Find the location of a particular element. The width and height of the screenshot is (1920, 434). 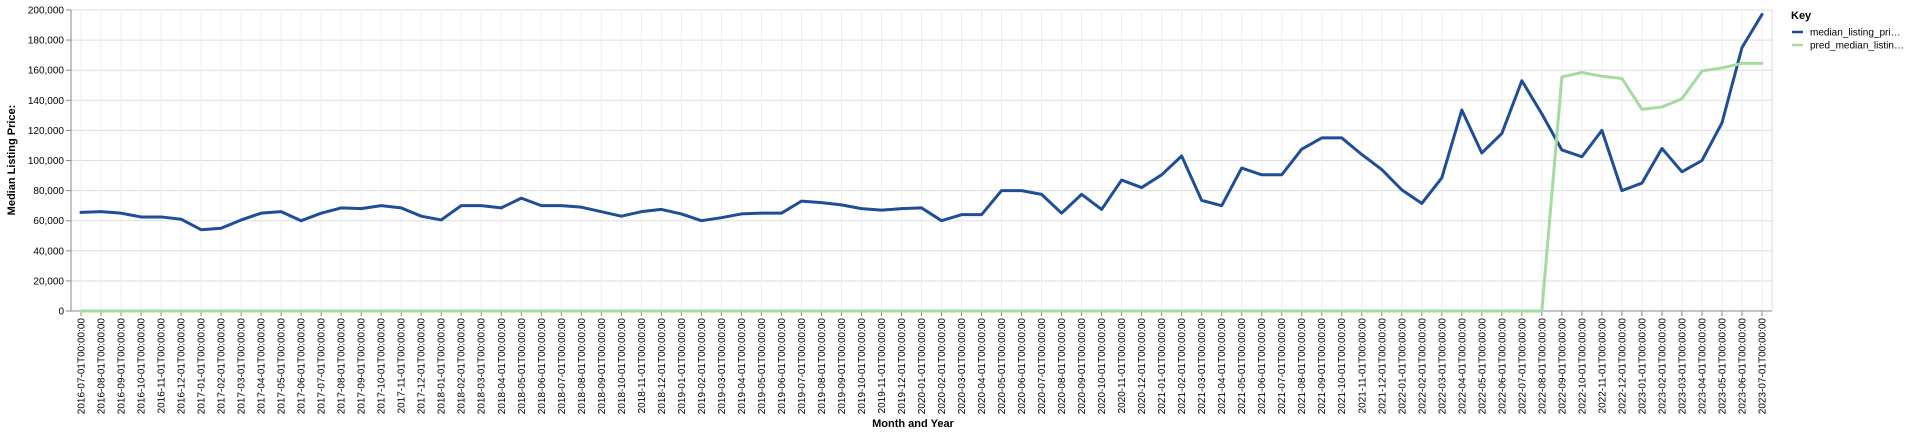

x-tick-label: 2019-09-01T00:00:00 is located at coordinates (842, 366).